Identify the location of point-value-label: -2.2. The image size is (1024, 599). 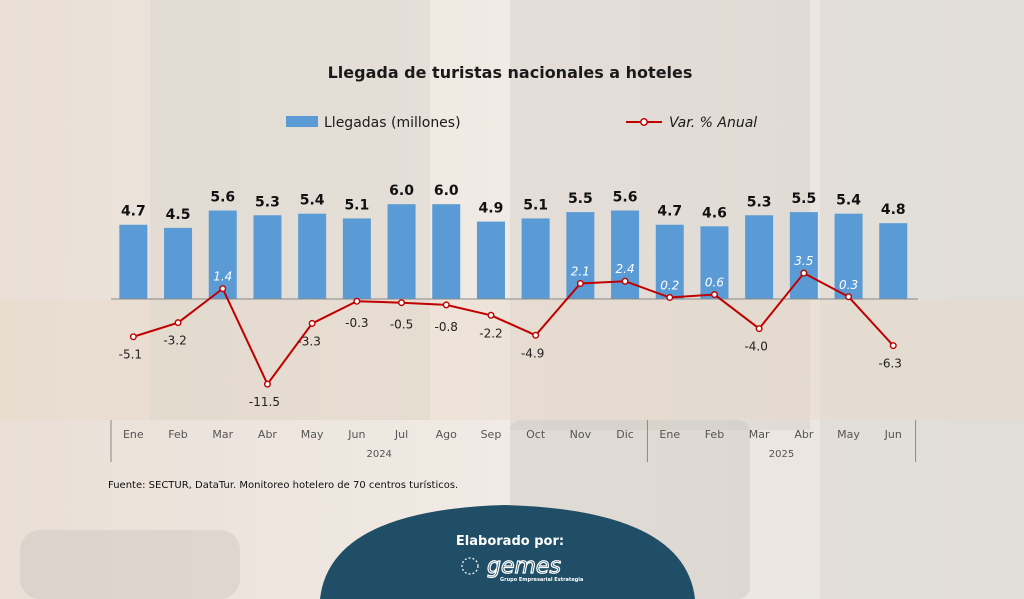
(490, 333).